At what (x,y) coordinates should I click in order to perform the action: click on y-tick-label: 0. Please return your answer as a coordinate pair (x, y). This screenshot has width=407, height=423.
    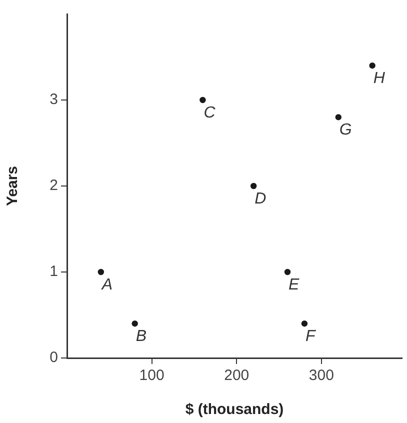
    Looking at the image, I should click on (54, 357).